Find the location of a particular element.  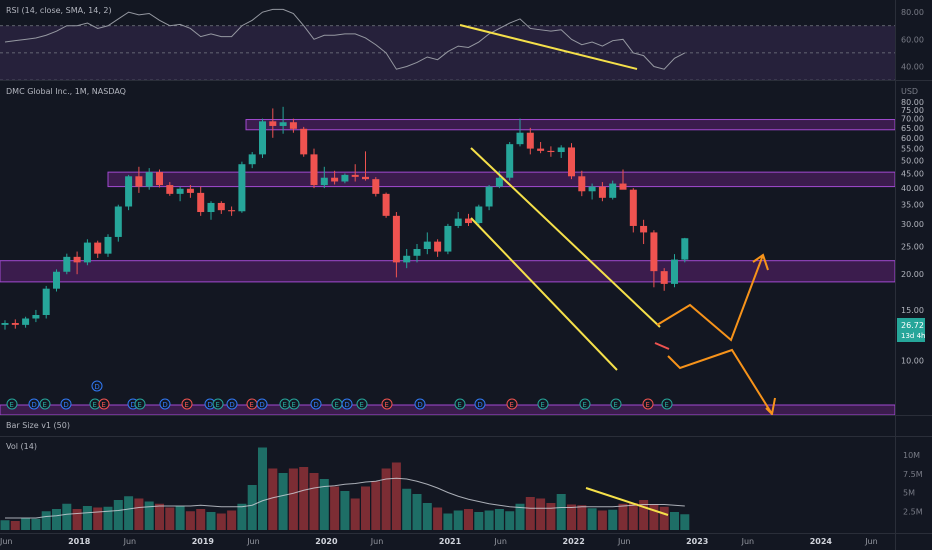

volume-tick-label: 5M is located at coordinates (909, 493).